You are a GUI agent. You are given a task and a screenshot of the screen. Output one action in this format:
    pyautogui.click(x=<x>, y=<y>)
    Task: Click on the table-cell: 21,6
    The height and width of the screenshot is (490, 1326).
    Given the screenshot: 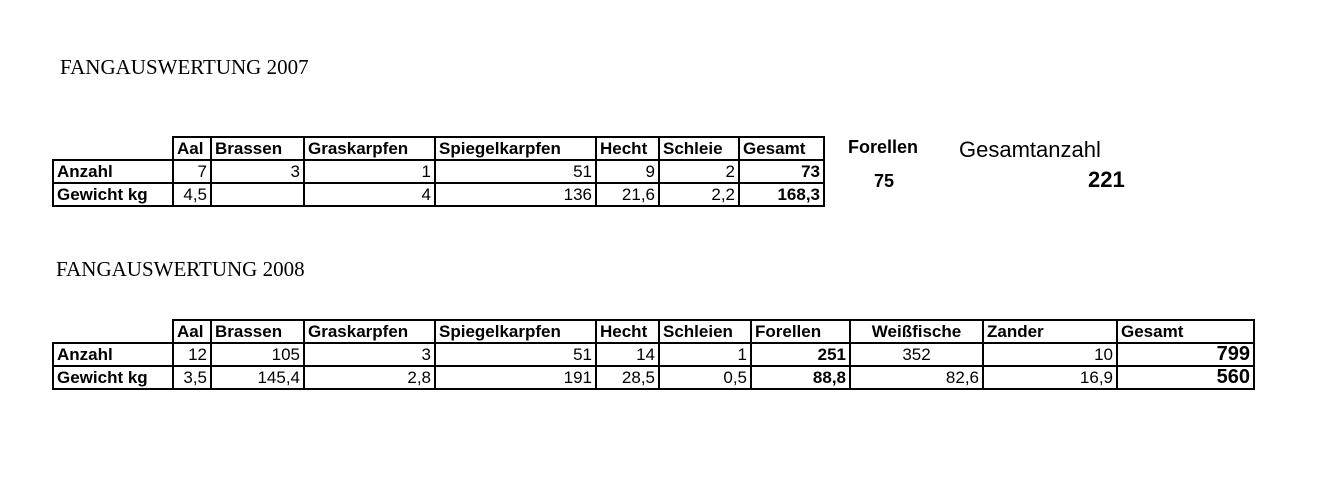 What is the action you would take?
    pyautogui.click(x=627, y=194)
    